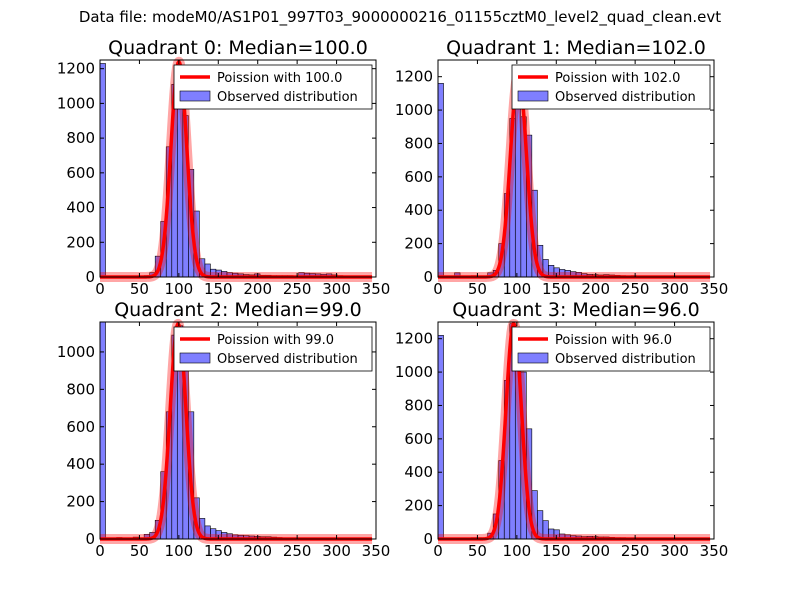 Image resolution: width=800 pixels, height=600 pixels. What do you see at coordinates (418, 405) in the screenshot?
I see `quadrant-3-ytick-label-800: 800` at bounding box center [418, 405].